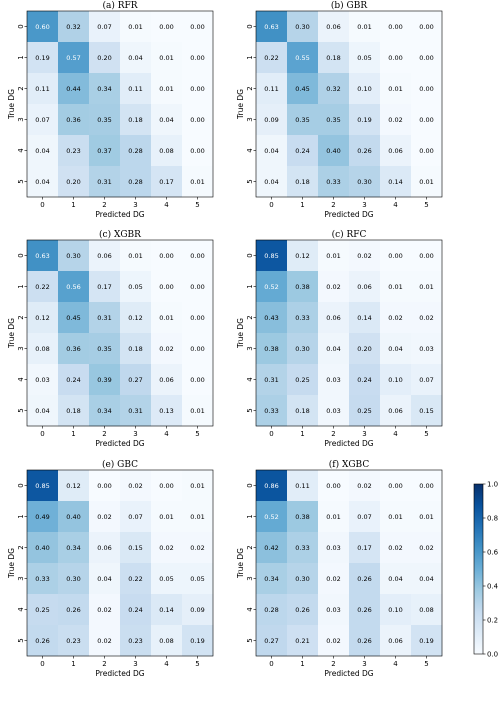 This screenshot has width=500, height=705. What do you see at coordinates (73, 120) in the screenshot?
I see `cell-value-label: 0.36` at bounding box center [73, 120].